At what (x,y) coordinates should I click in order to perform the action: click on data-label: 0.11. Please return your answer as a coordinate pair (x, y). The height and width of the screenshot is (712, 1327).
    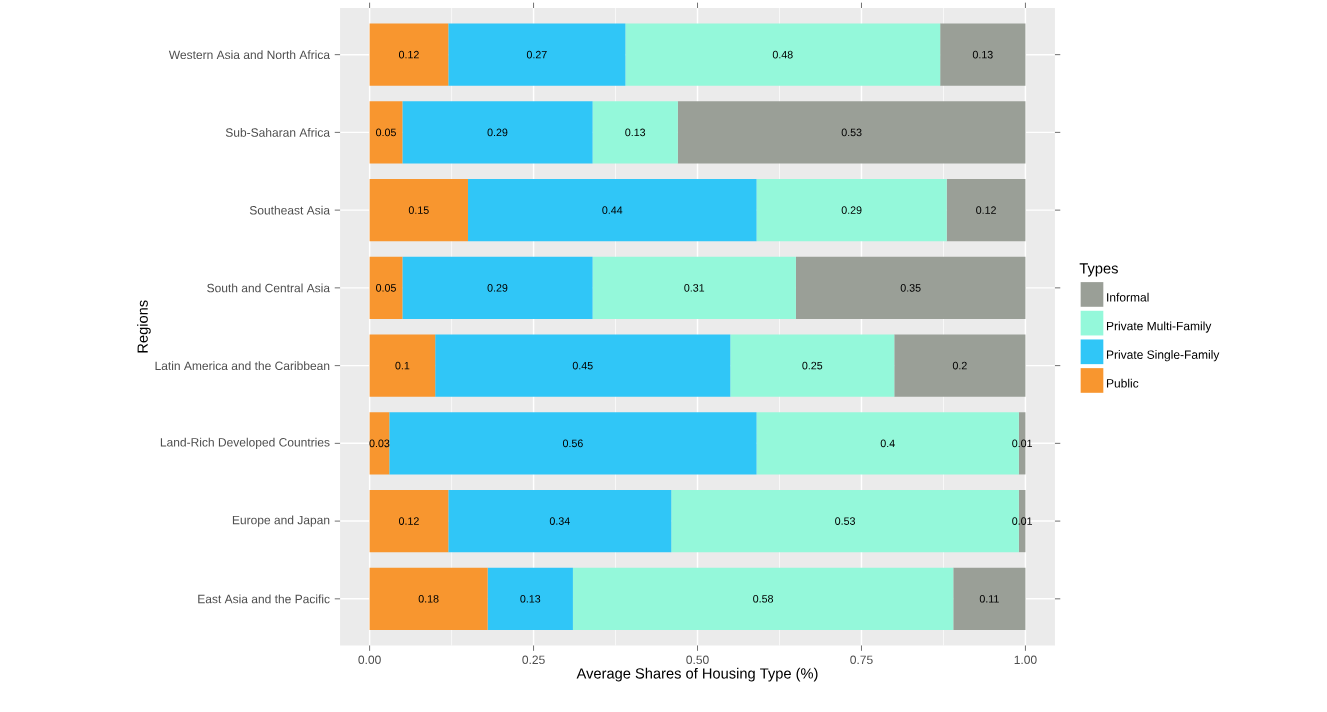
    Looking at the image, I should click on (989, 598).